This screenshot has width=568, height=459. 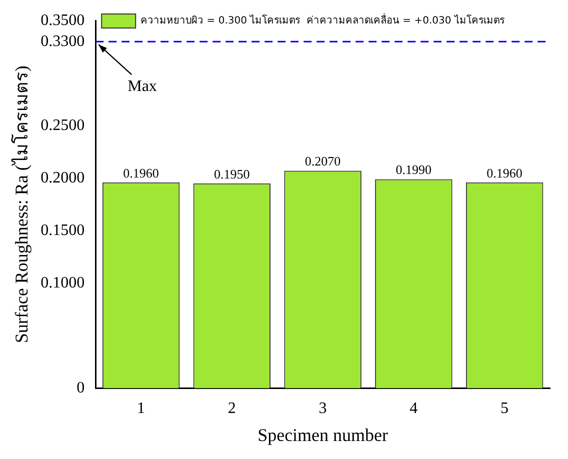 I want to click on data-label: 0.2070, so click(x=322, y=161).